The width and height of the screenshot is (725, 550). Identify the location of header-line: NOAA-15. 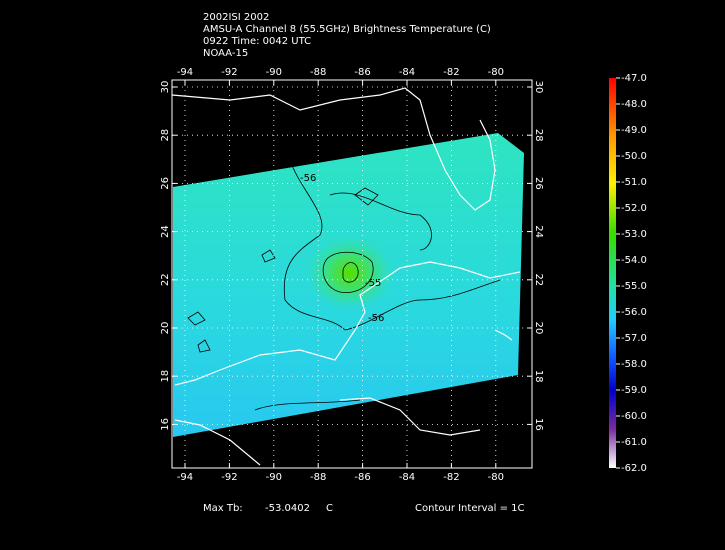
(225, 53).